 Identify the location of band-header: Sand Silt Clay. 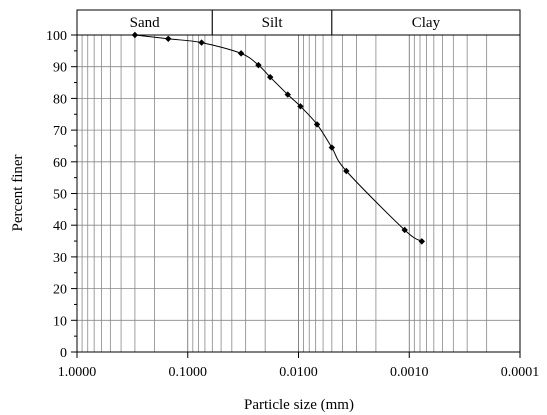
(298, 22).